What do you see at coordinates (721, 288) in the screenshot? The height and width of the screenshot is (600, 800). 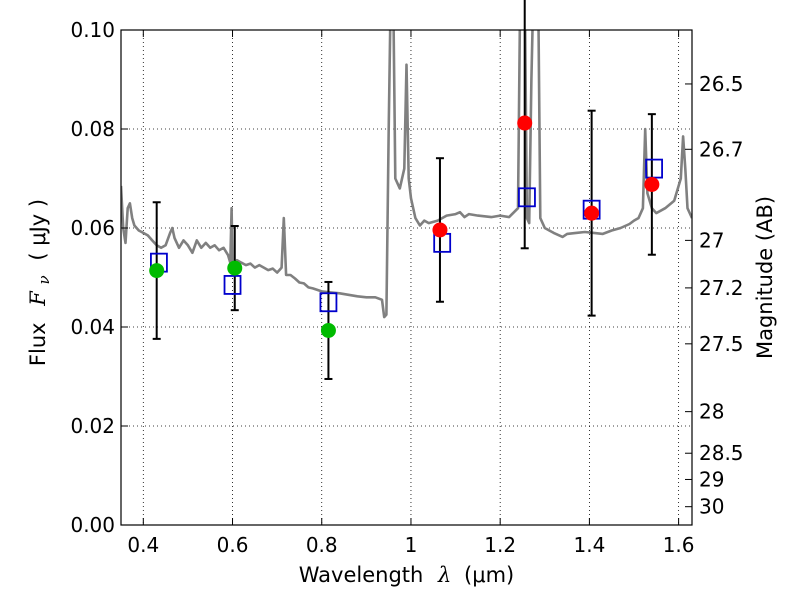 I see `magnitude-tick-label: 27.2` at bounding box center [721, 288].